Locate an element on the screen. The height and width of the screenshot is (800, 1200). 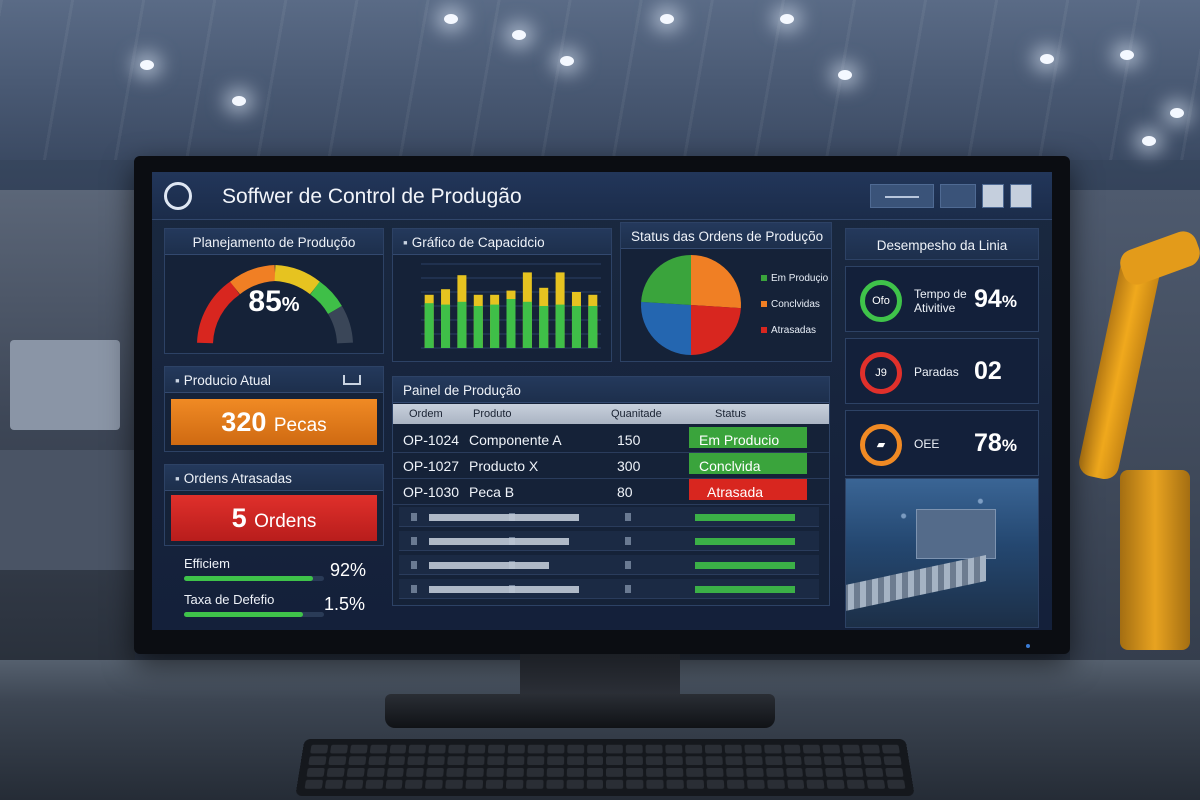
col-order: Ordem is located at coordinates (426, 414).